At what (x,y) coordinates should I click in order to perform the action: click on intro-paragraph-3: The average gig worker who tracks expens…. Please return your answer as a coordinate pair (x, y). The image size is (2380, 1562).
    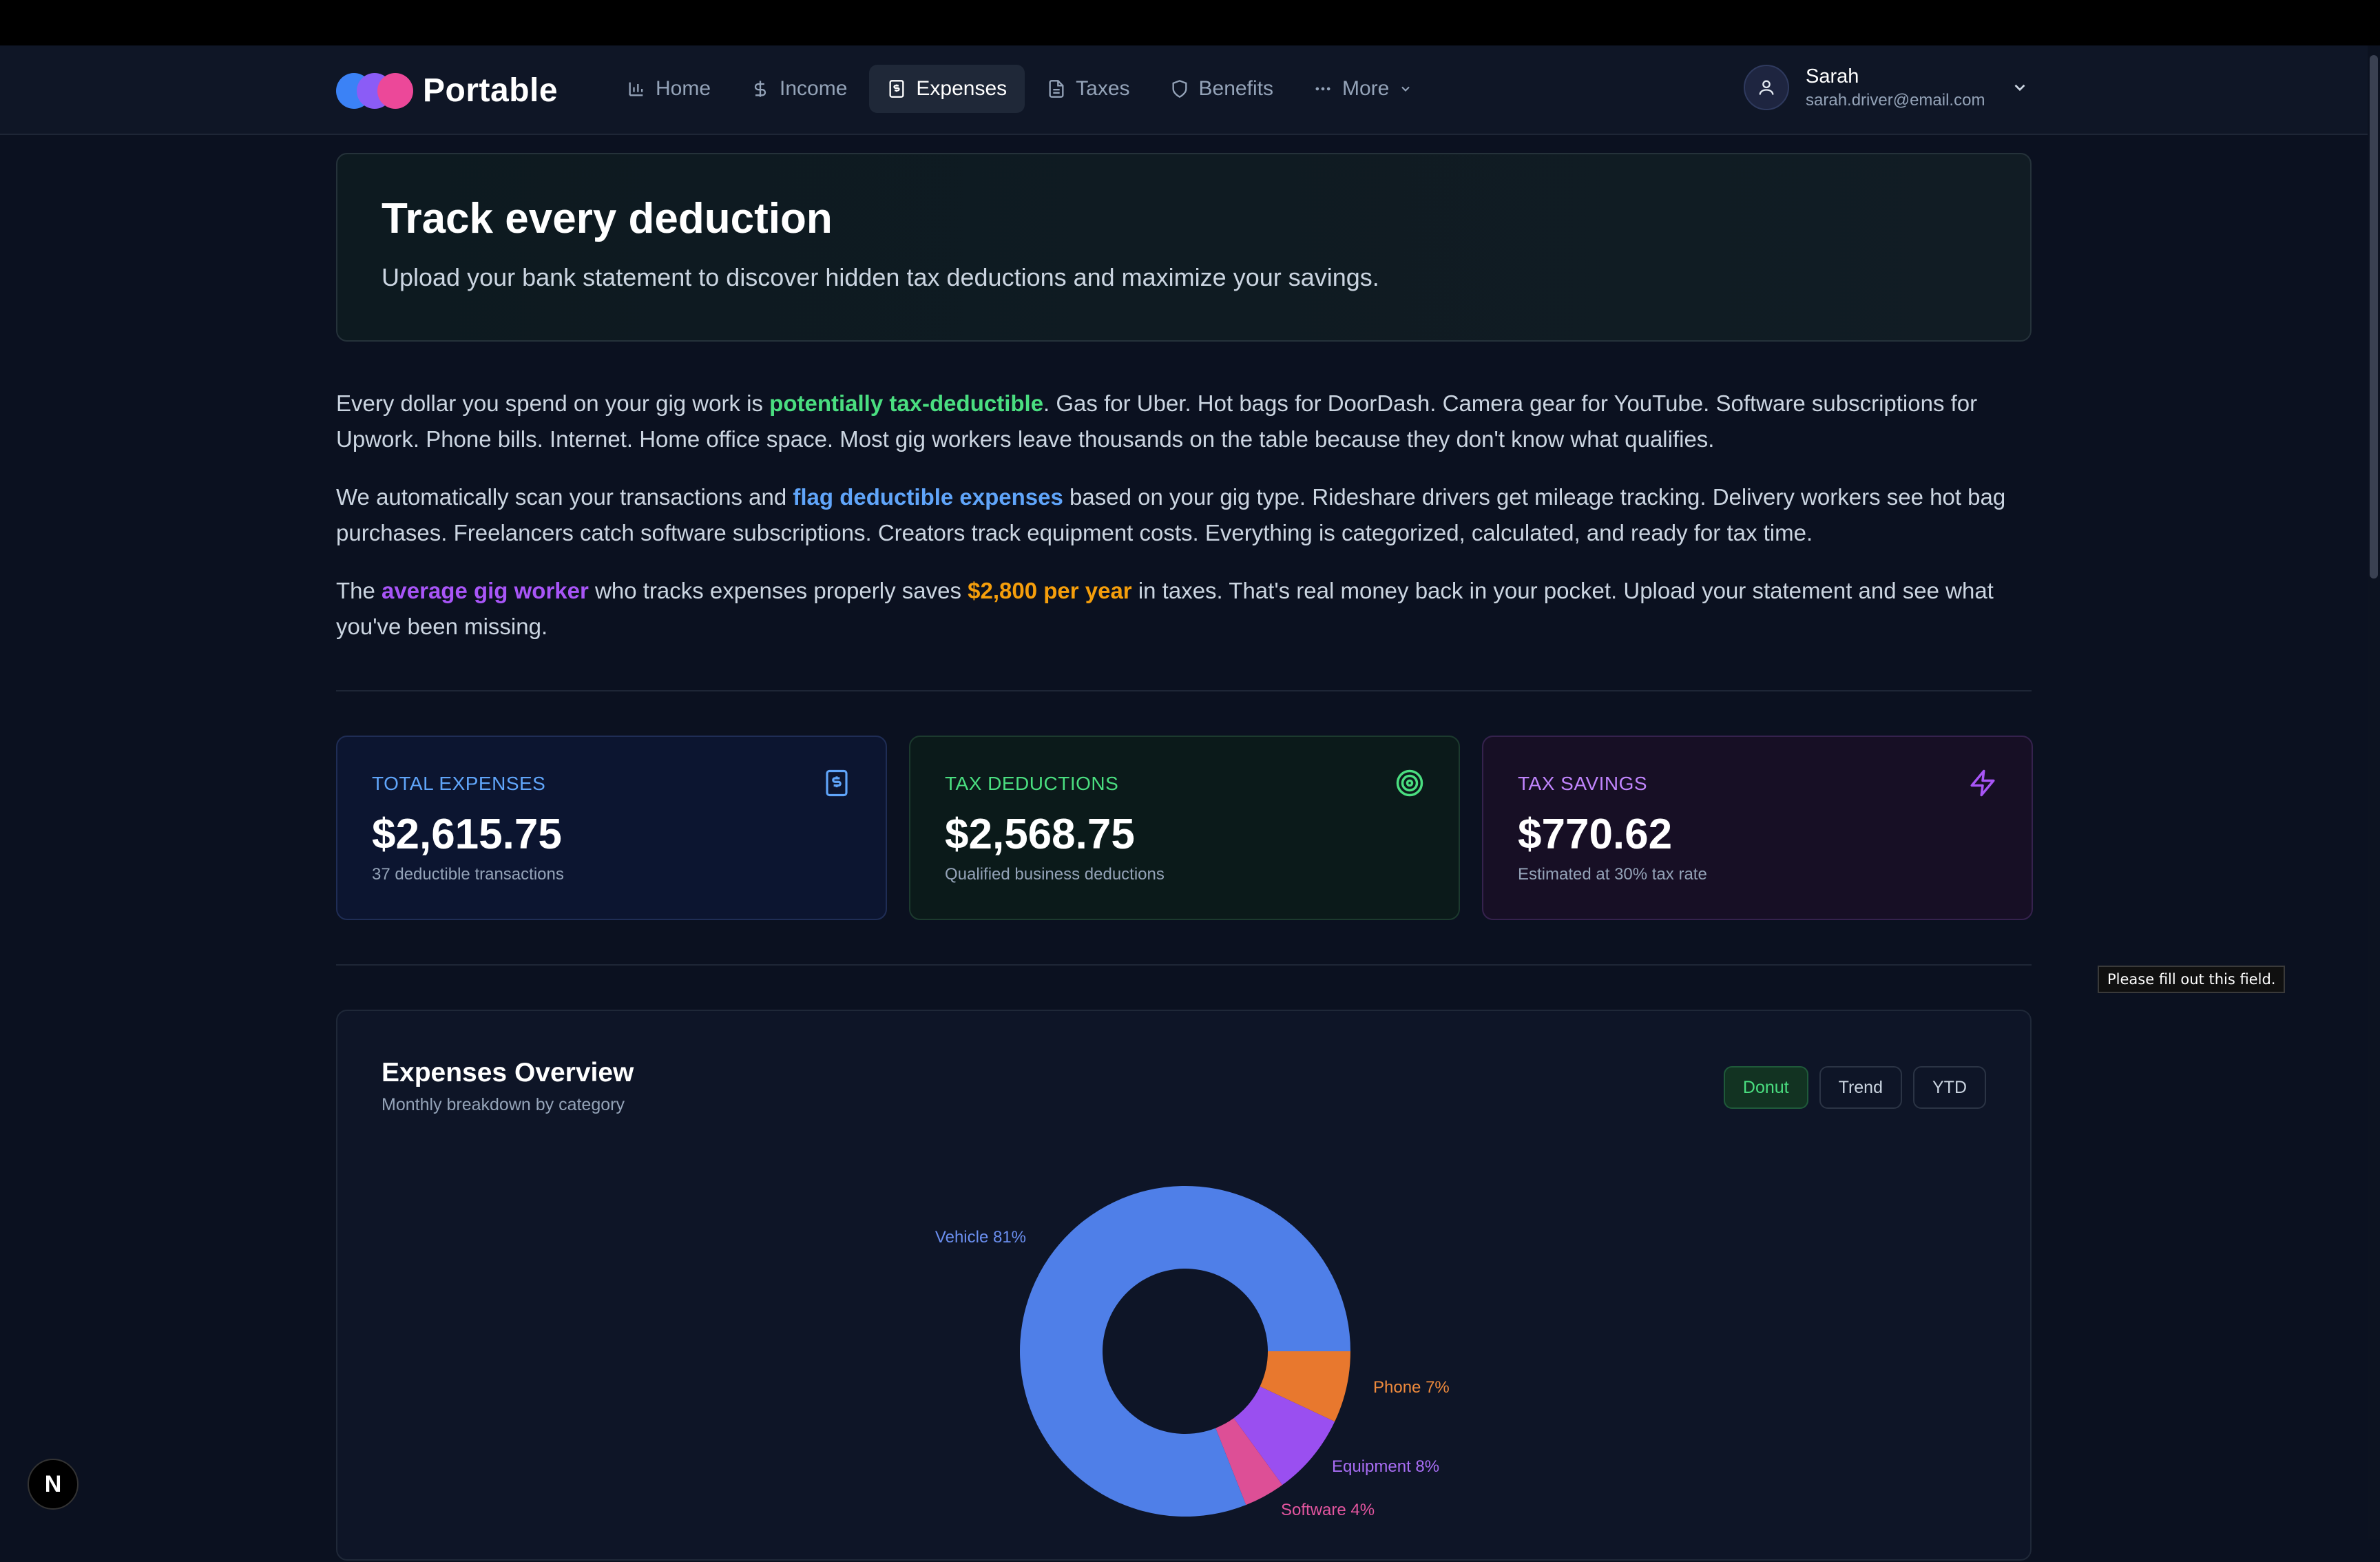
    Looking at the image, I should click on (1165, 608).